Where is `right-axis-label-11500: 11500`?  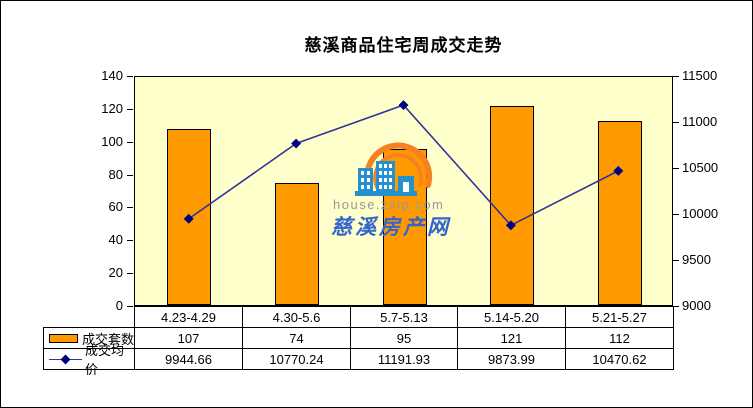 right-axis-label-11500: 11500 is located at coordinates (700, 75).